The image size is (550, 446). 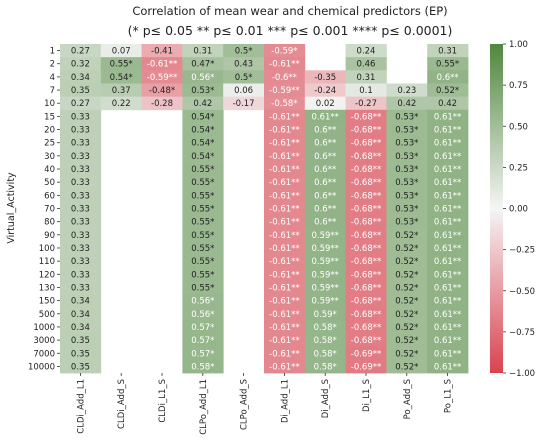 What do you see at coordinates (49, 144) in the screenshot?
I see `row-tick-label: 25` at bounding box center [49, 144].